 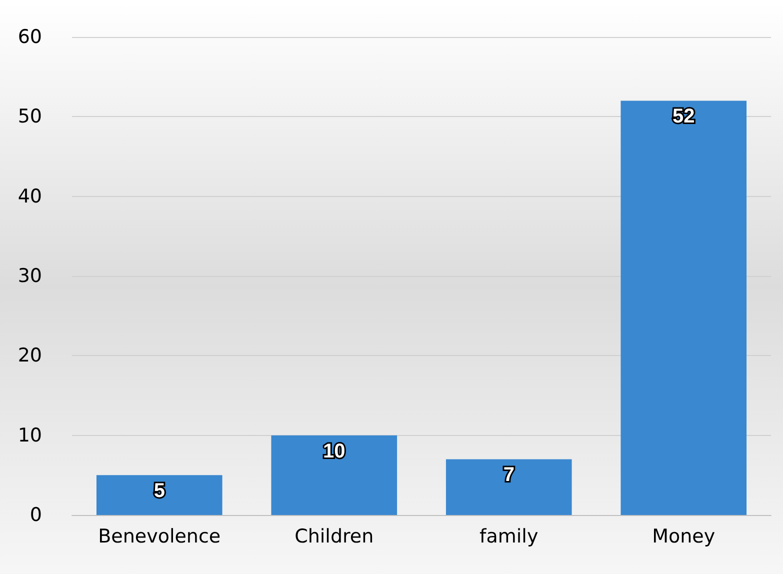 What do you see at coordinates (509, 537) in the screenshot?
I see `x-tick-label: family` at bounding box center [509, 537].